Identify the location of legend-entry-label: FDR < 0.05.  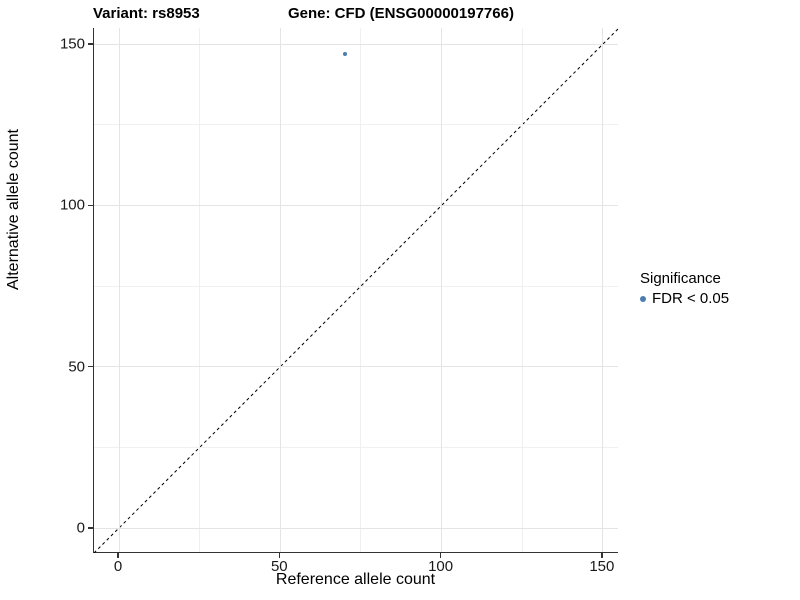
(691, 298).